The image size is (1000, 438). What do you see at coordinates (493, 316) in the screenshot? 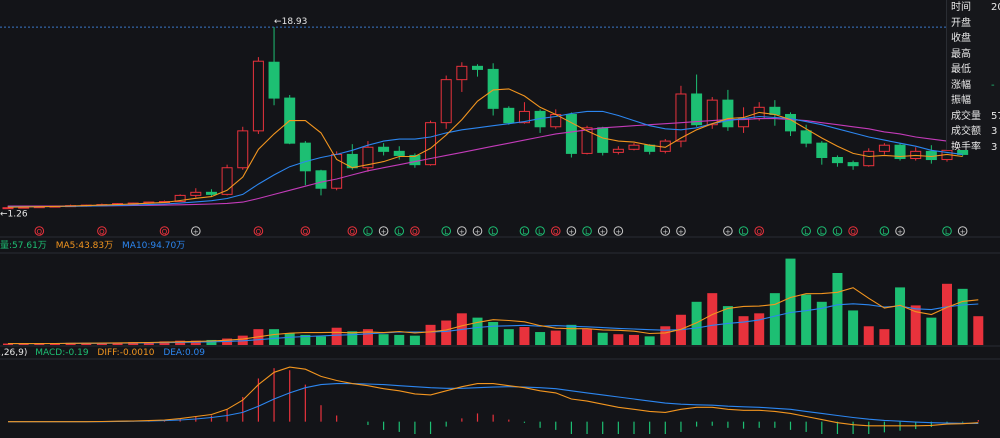
I see `volume-ma-lines-layer` at bounding box center [493, 316].